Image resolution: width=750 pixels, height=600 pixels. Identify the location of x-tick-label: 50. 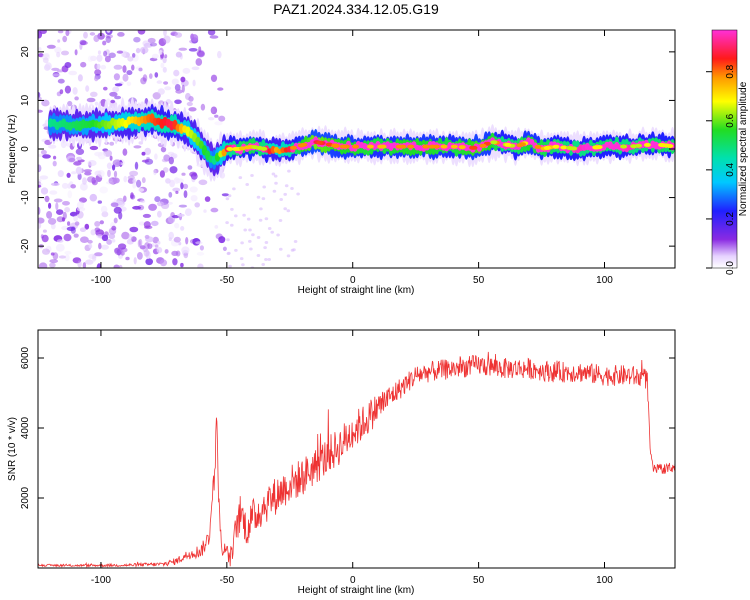
(479, 280).